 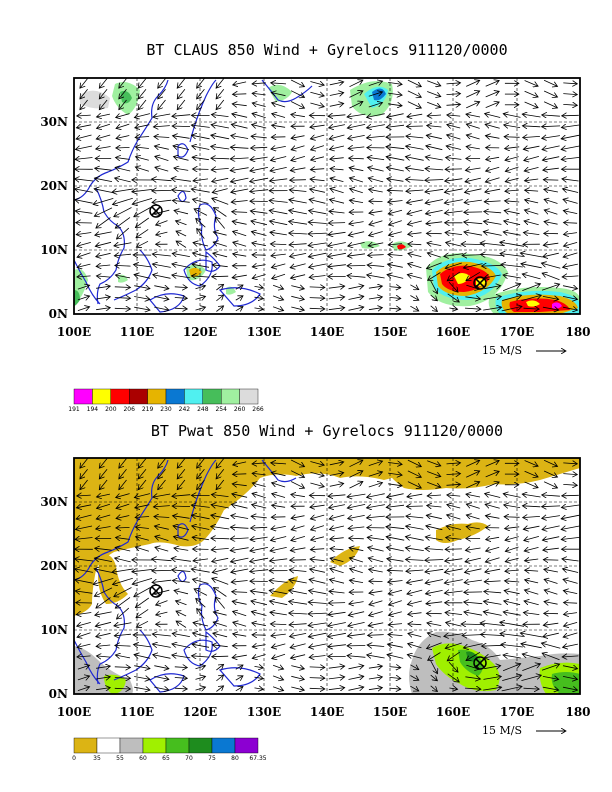 What do you see at coordinates (502, 730) in the screenshot?
I see `reference-vector-label: 15 M/S` at bounding box center [502, 730].